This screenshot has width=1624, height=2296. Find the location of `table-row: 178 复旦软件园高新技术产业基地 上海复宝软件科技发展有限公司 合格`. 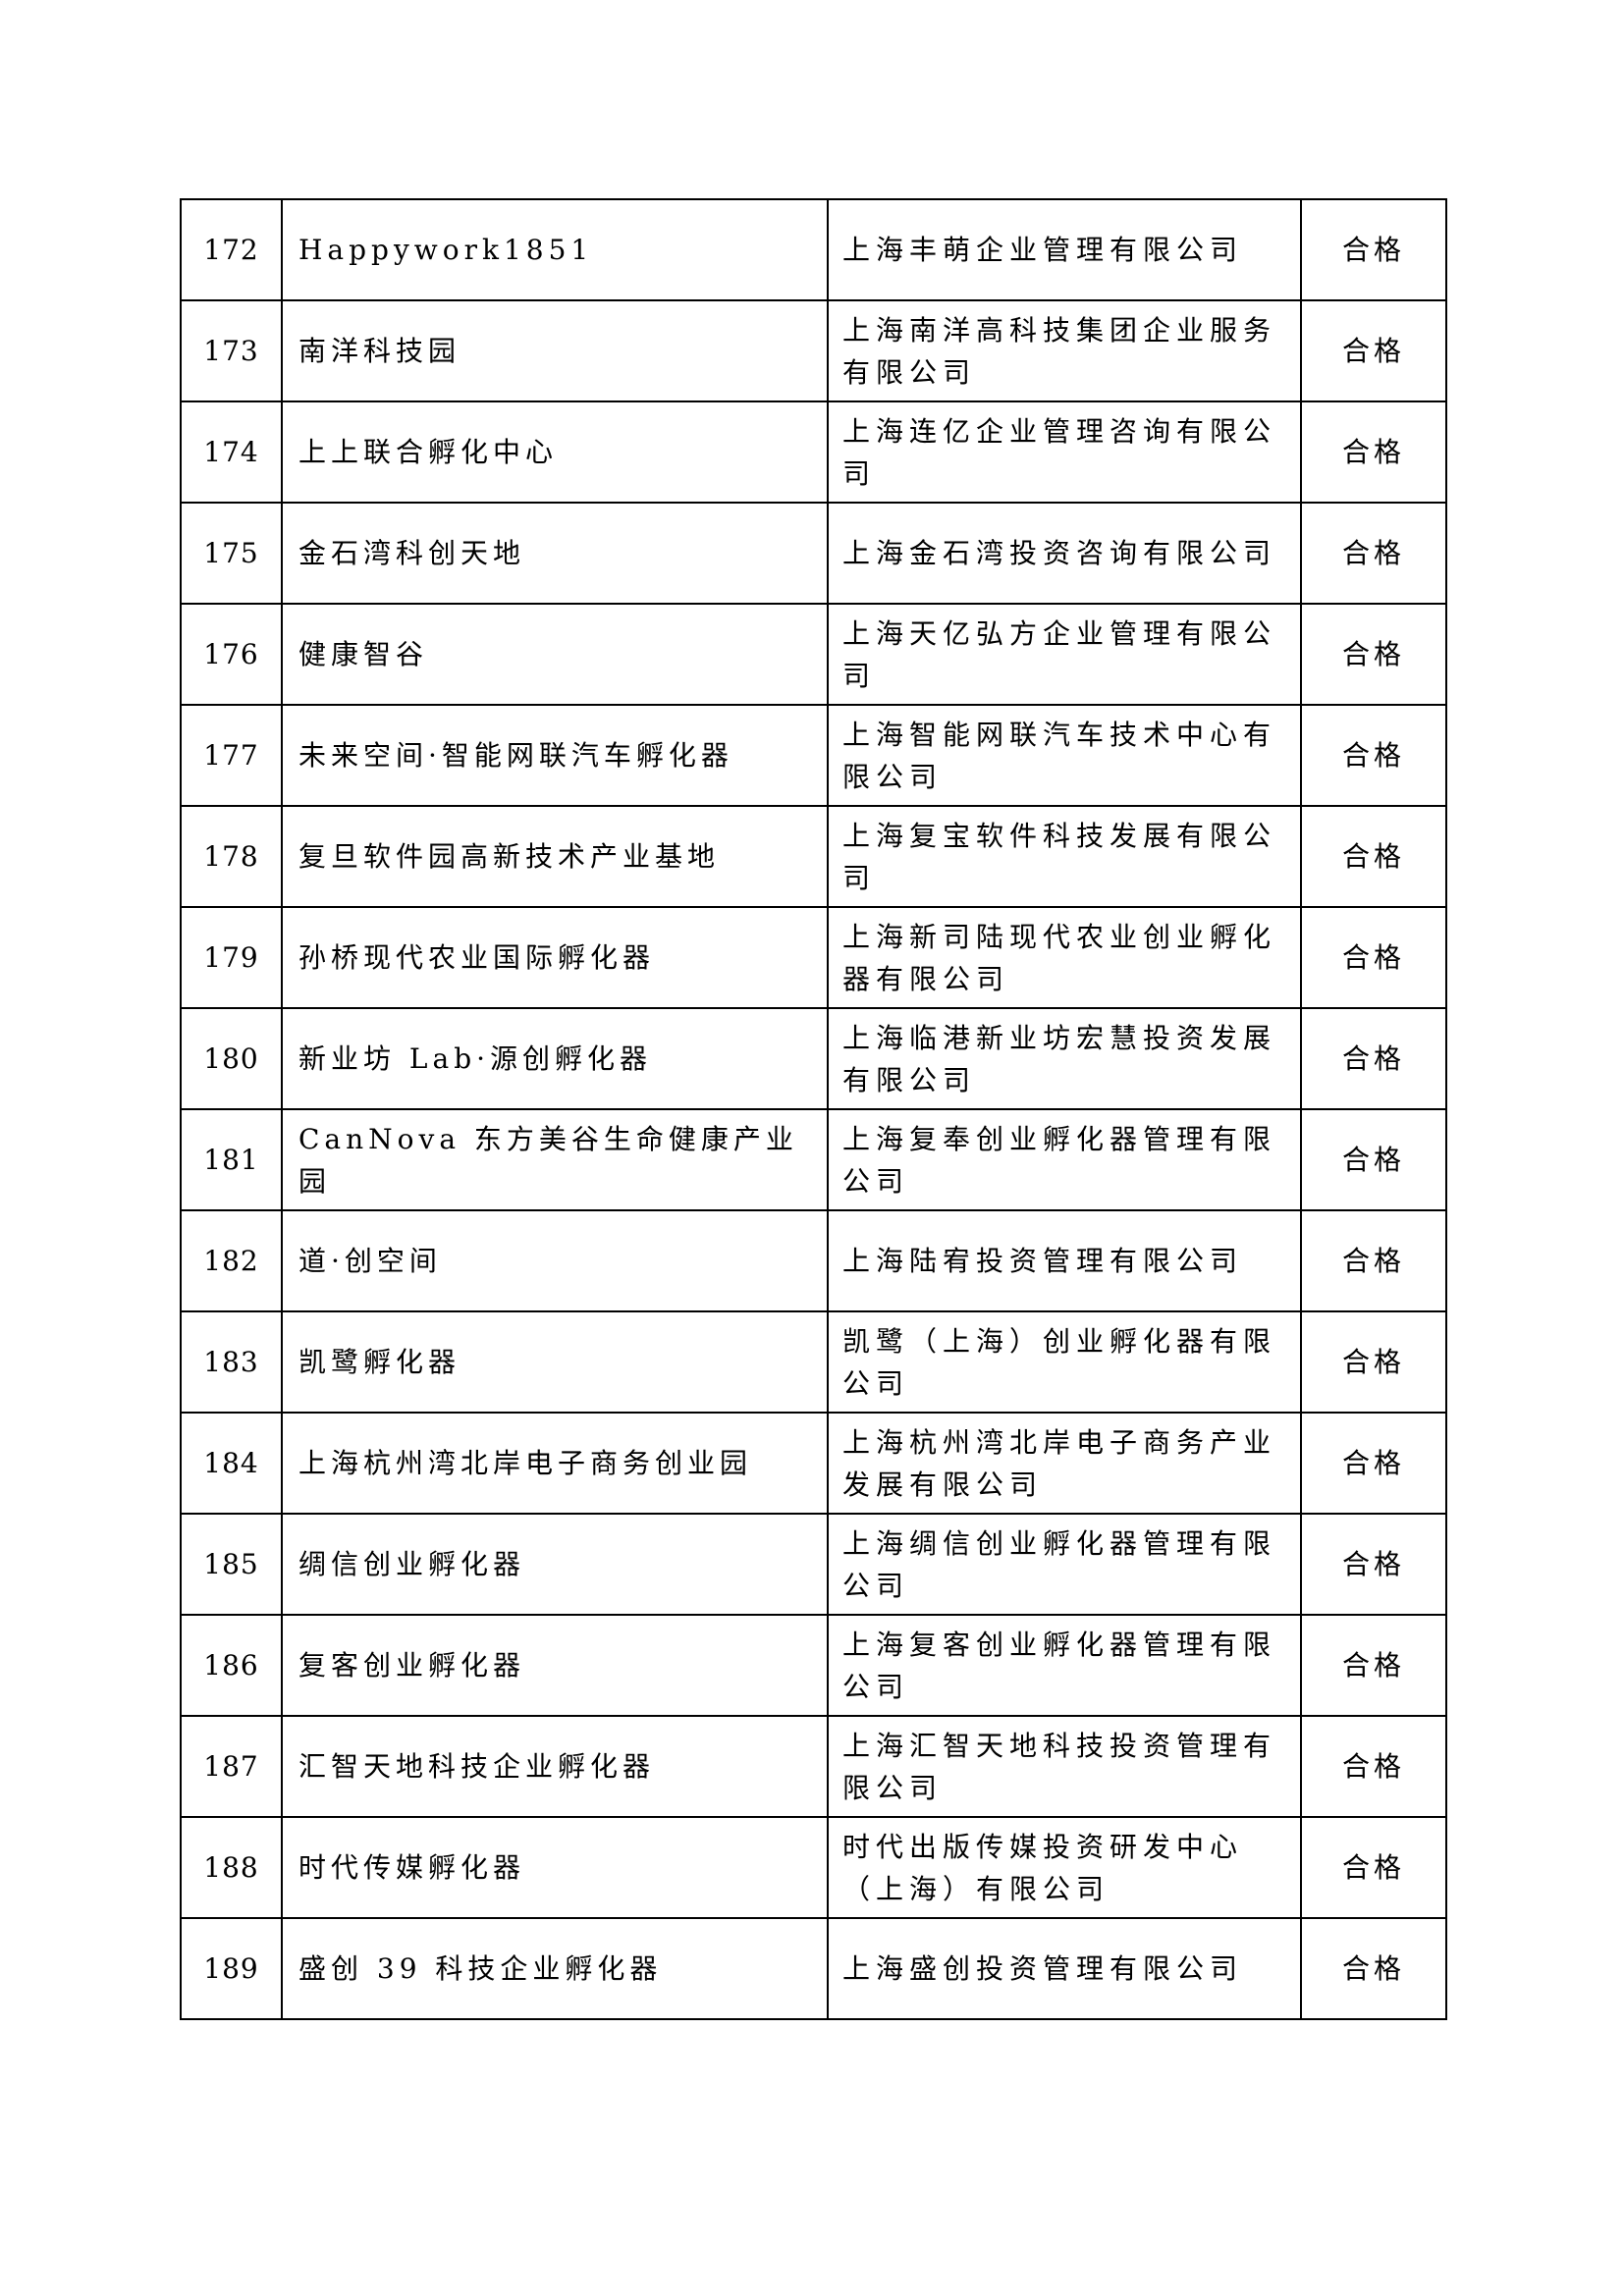

table-row: 178 复旦软件园高新技术产业基地 上海复宝软件科技发展有限公司 合格 is located at coordinates (813, 857).